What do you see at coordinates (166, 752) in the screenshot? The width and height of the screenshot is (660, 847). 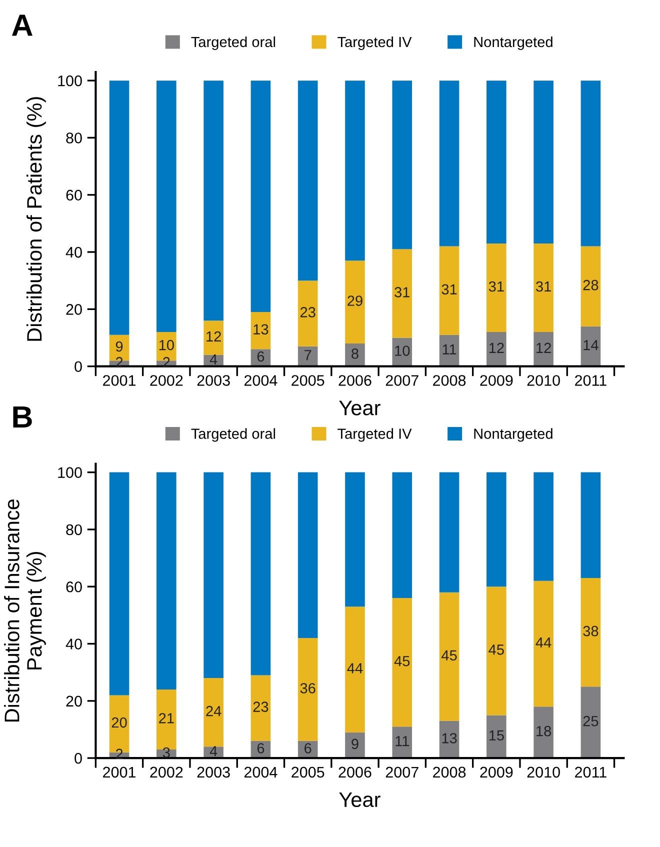 I see `data-label: 3` at bounding box center [166, 752].